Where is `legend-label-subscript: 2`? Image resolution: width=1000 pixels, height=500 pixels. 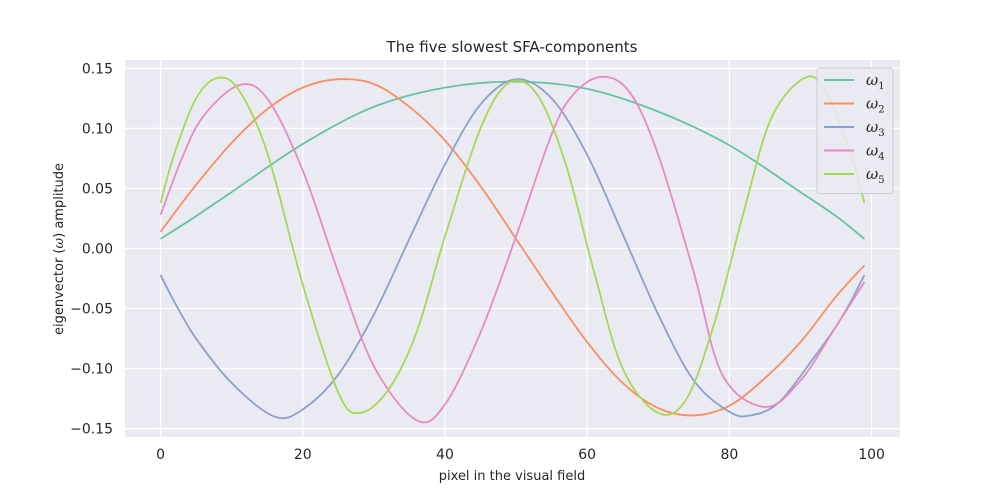
legend-label-subscript: 2 is located at coordinates (881, 110).